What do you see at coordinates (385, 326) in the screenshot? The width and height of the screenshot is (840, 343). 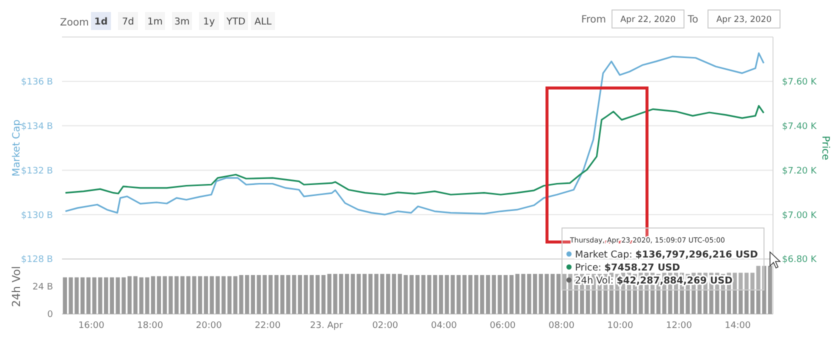 I see `x-tick-label: 02:00` at bounding box center [385, 326].